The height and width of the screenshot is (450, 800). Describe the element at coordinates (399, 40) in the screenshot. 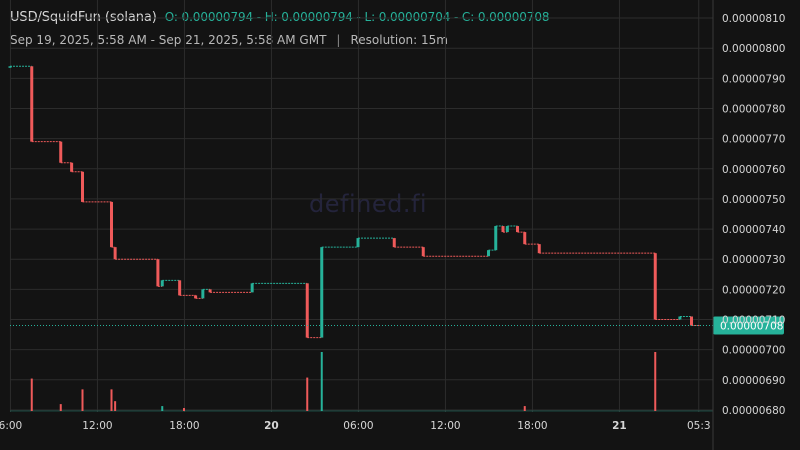

I see `resolution-label: Resolution: 15m` at that location.